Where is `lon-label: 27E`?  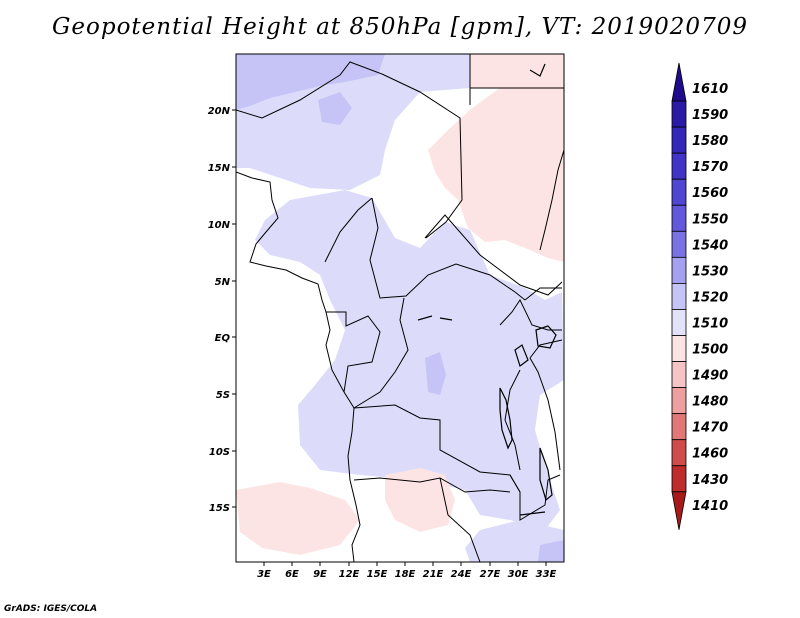
lon-label: 27E is located at coordinates (490, 574).